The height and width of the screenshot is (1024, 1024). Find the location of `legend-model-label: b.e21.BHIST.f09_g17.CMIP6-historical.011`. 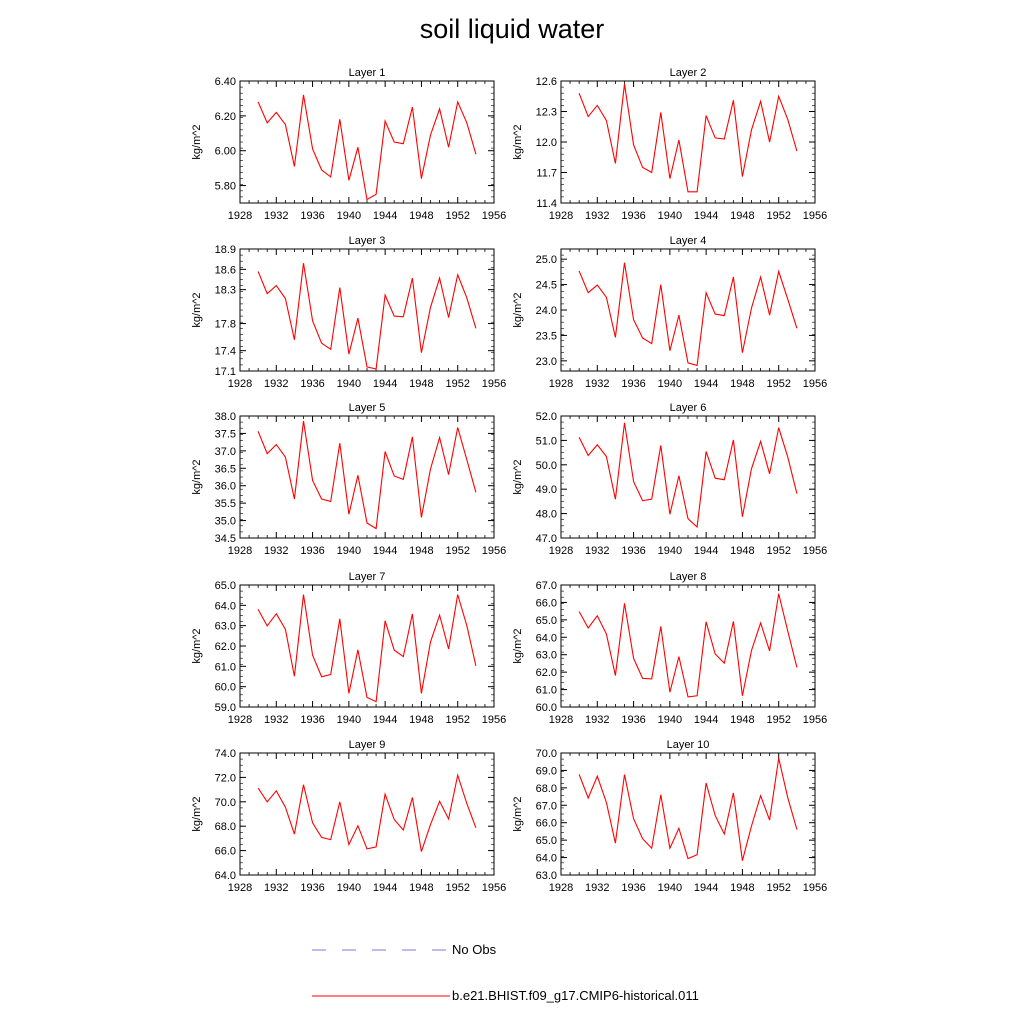

legend-model-label: b.e21.BHIST.f09_g17.CMIP6-historical.011 is located at coordinates (575, 995).